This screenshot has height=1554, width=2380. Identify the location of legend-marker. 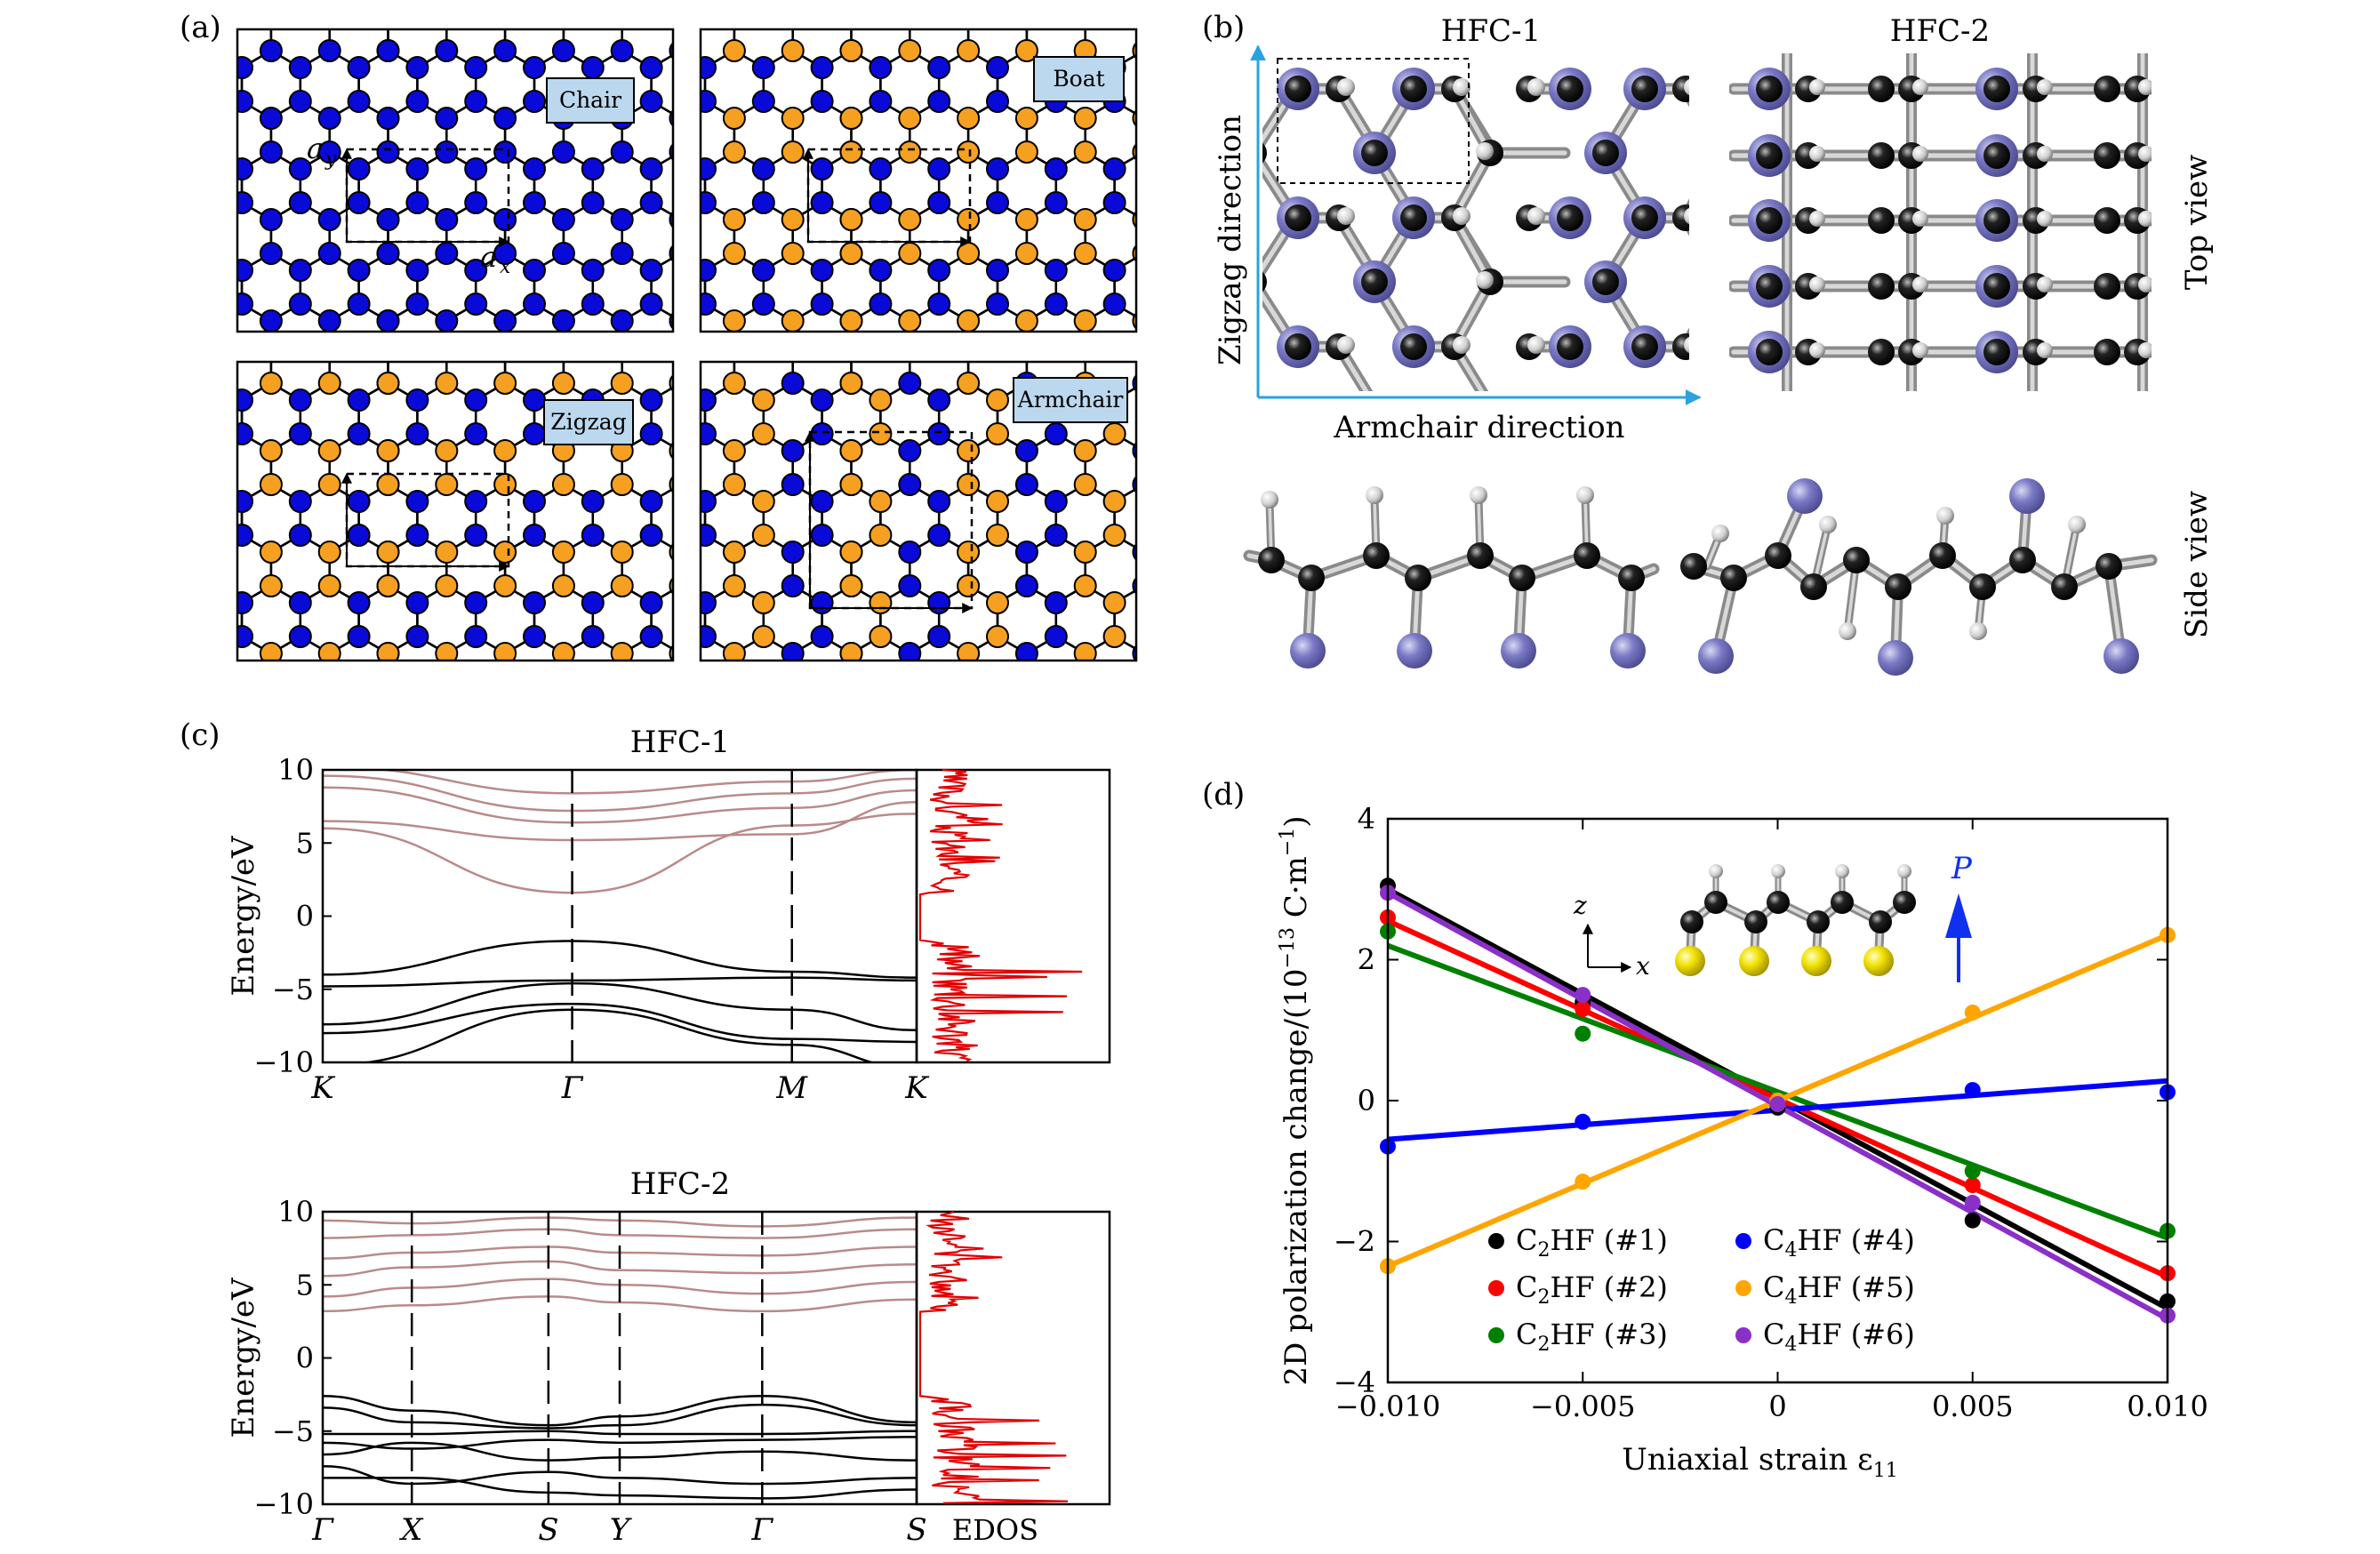
(1496, 1288).